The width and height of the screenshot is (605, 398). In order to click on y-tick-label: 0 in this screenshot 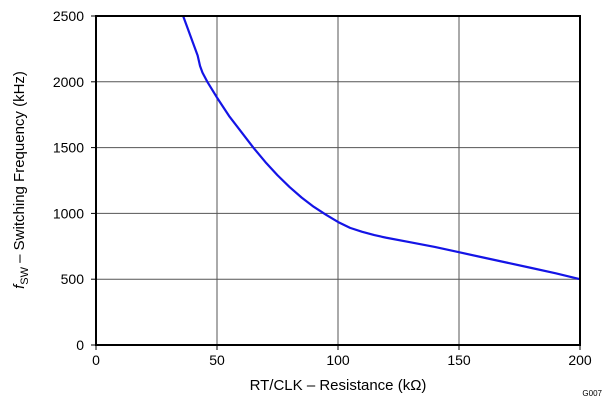, I will do `click(80, 345)`.